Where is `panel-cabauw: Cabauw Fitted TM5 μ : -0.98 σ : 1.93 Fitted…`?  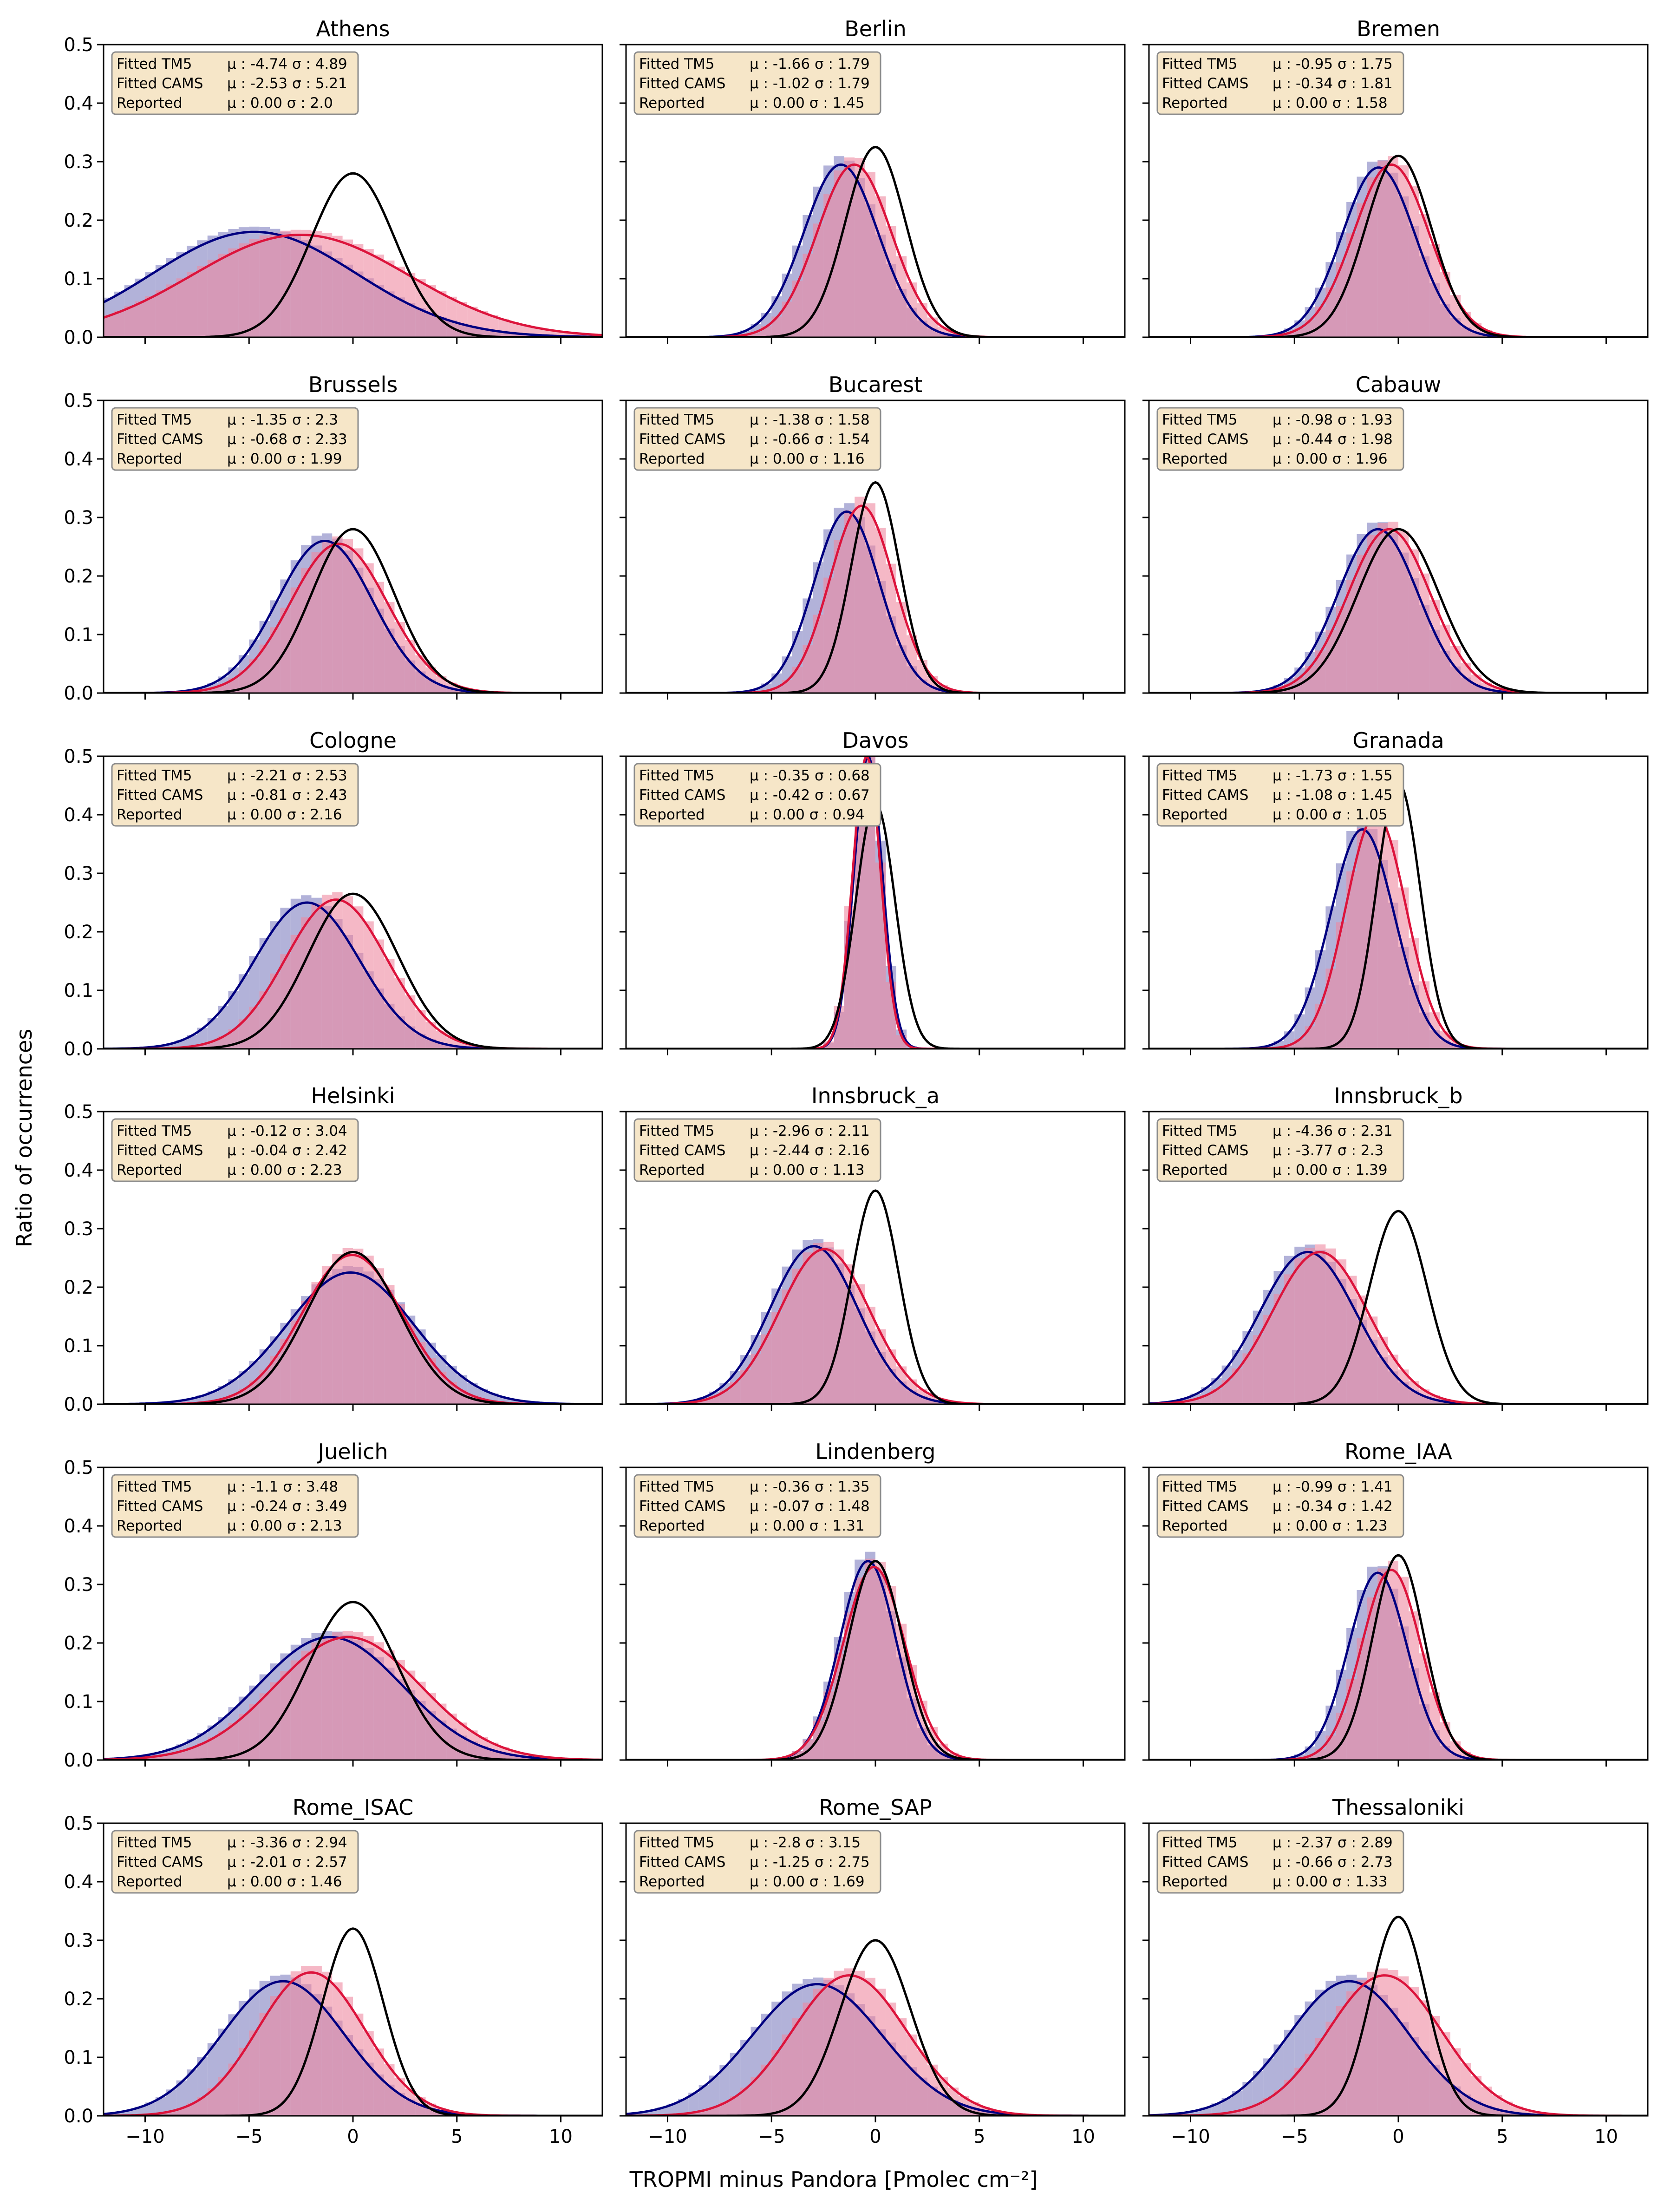 panel-cabauw: Cabauw Fitted TM5 μ : -0.98 σ : 1.93 Fitted… is located at coordinates (1396, 536).